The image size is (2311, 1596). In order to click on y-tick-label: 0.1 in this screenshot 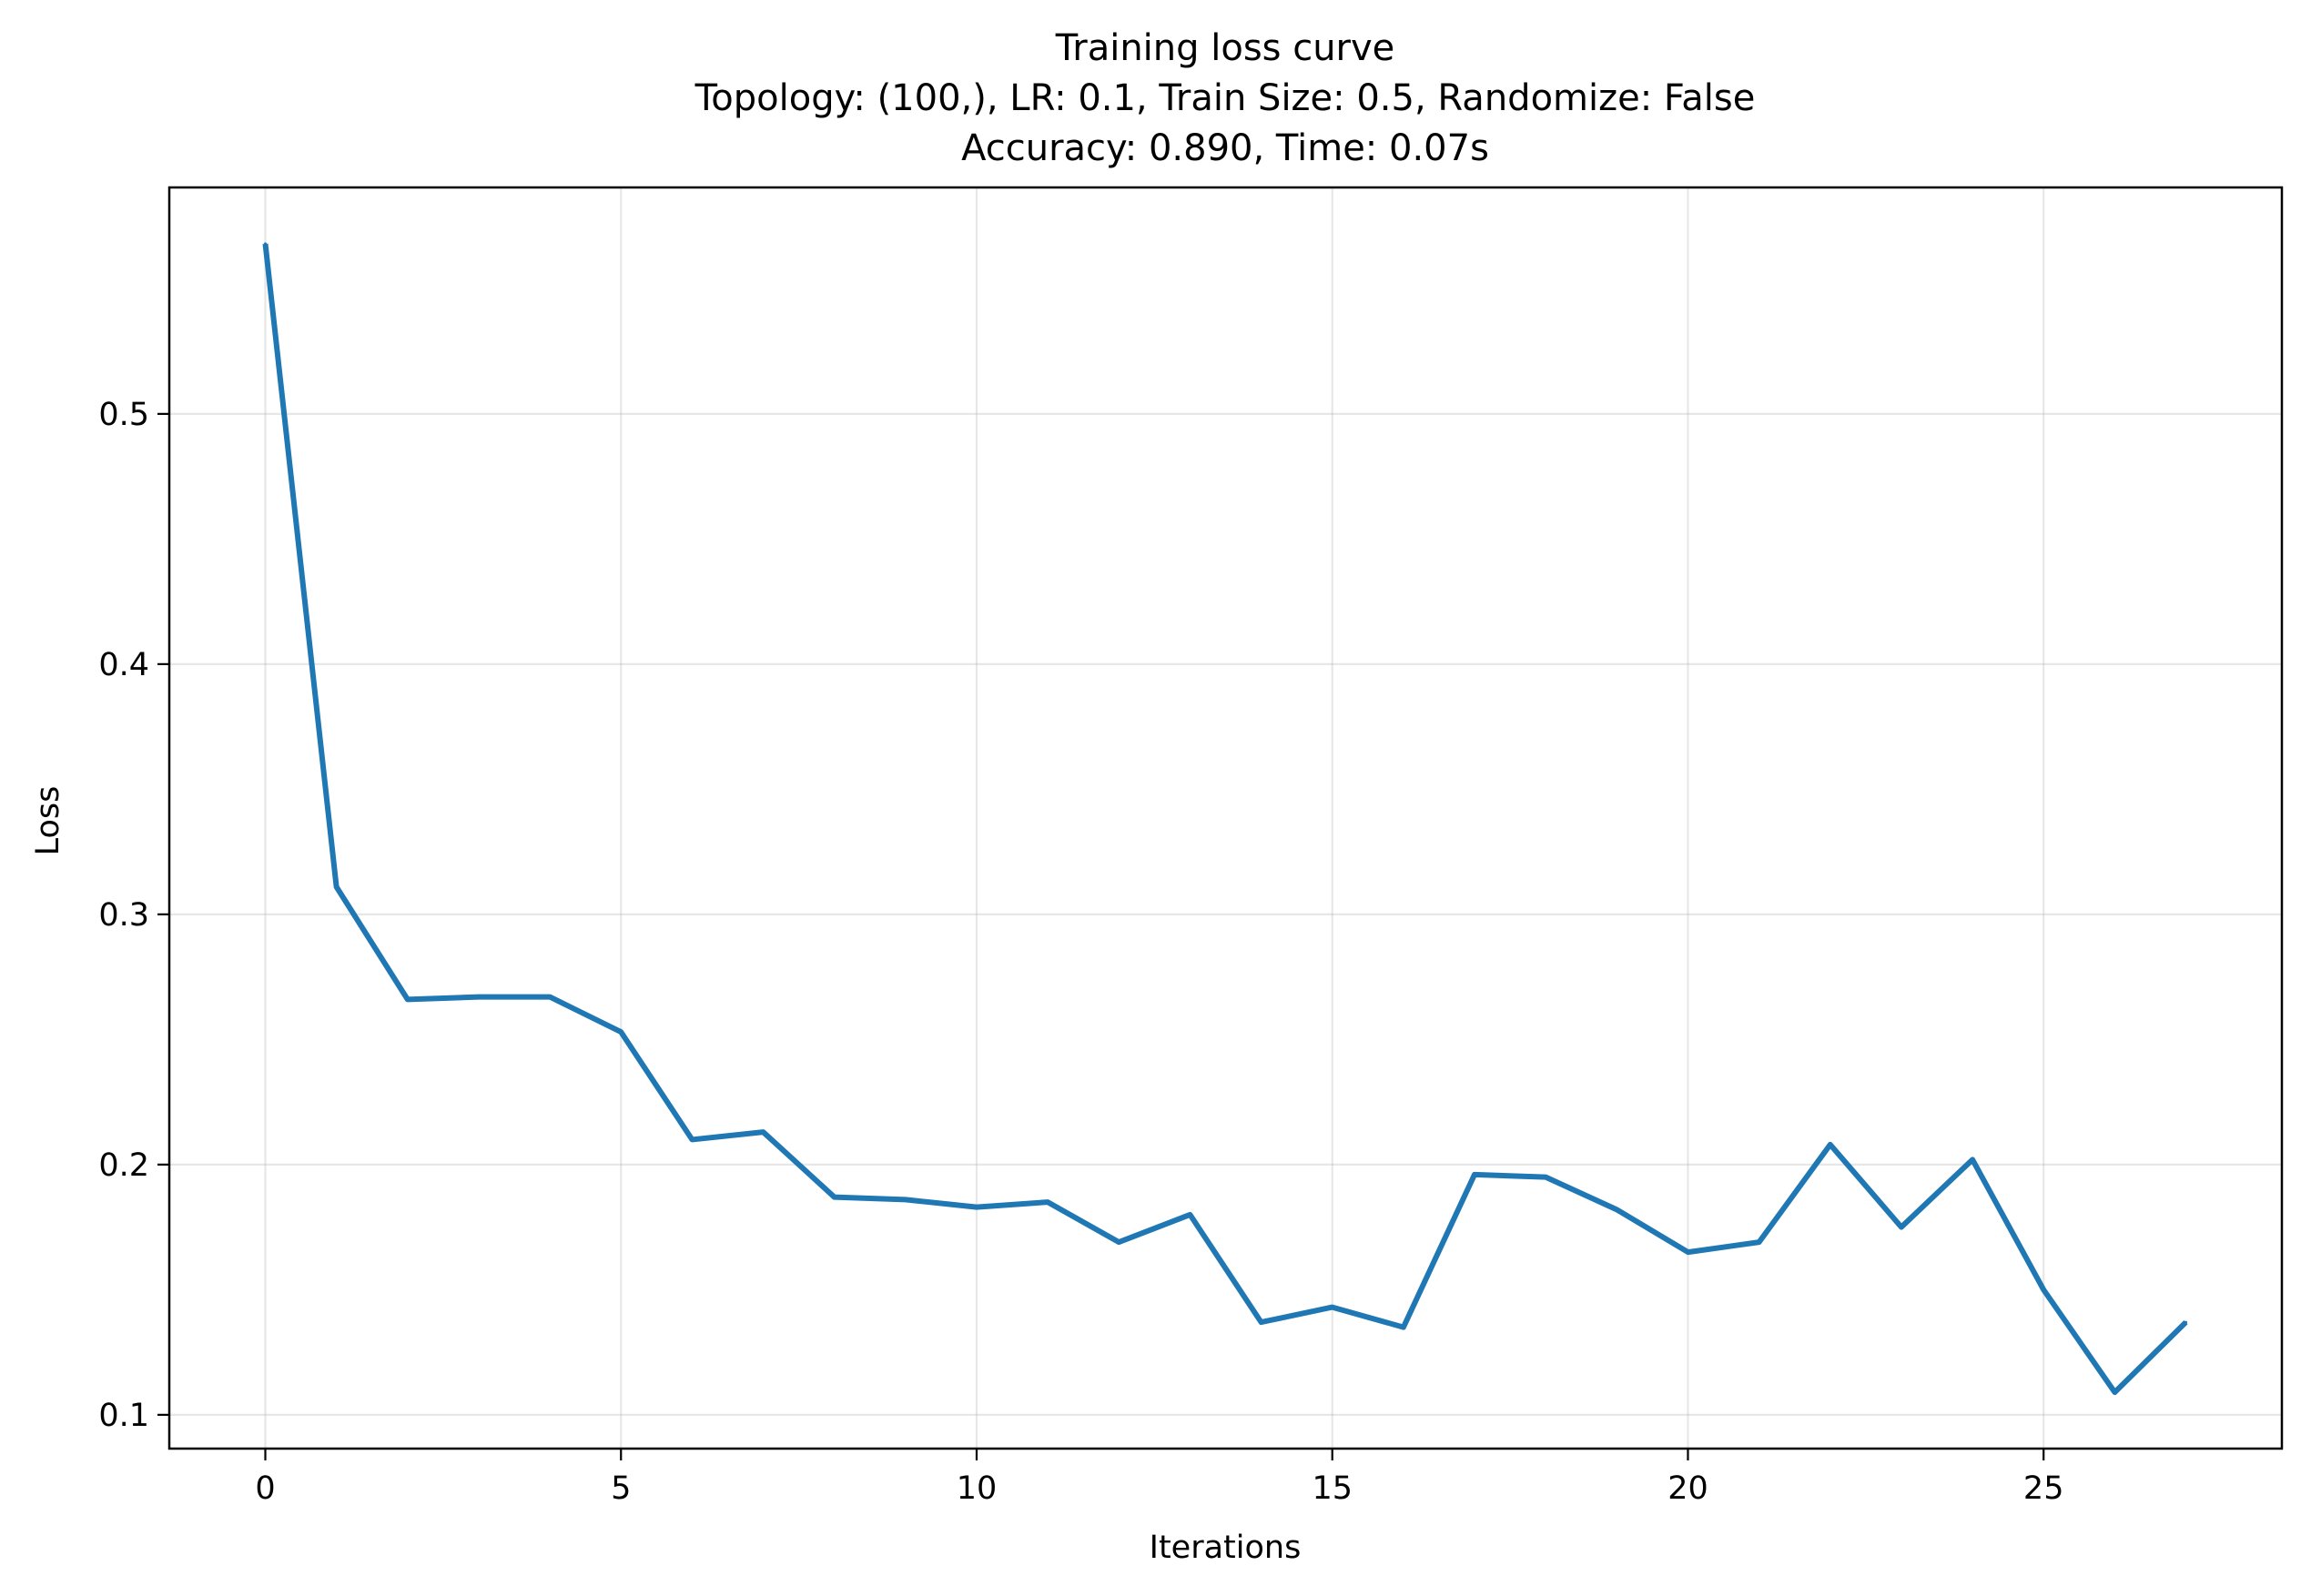, I will do `click(123, 1416)`.